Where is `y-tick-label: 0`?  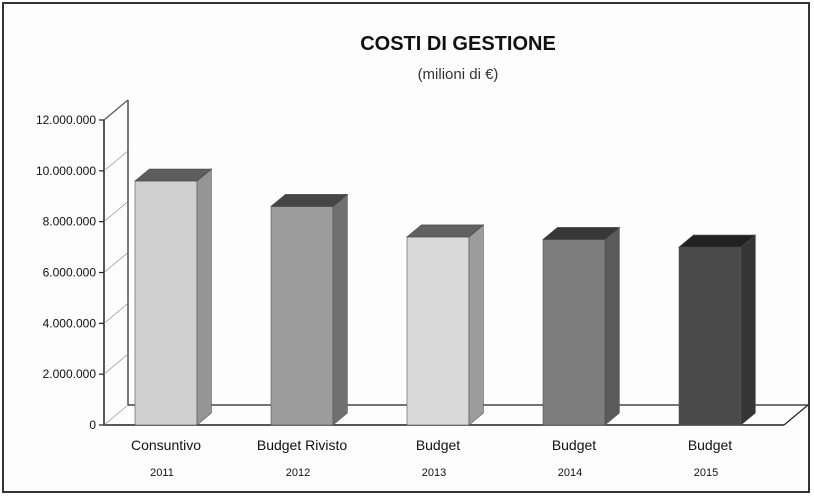
y-tick-label: 0 is located at coordinates (92, 425).